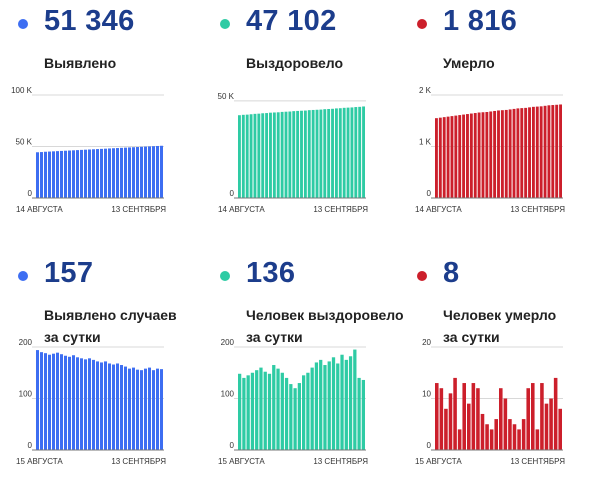 This screenshot has width=605, height=494. Describe the element at coordinates (88, 150) in the screenshot. I see `detected-total-chart: 0 50 K 100 K 14 АВГУСТА 13 СЕНТЯБРЯ` at that location.